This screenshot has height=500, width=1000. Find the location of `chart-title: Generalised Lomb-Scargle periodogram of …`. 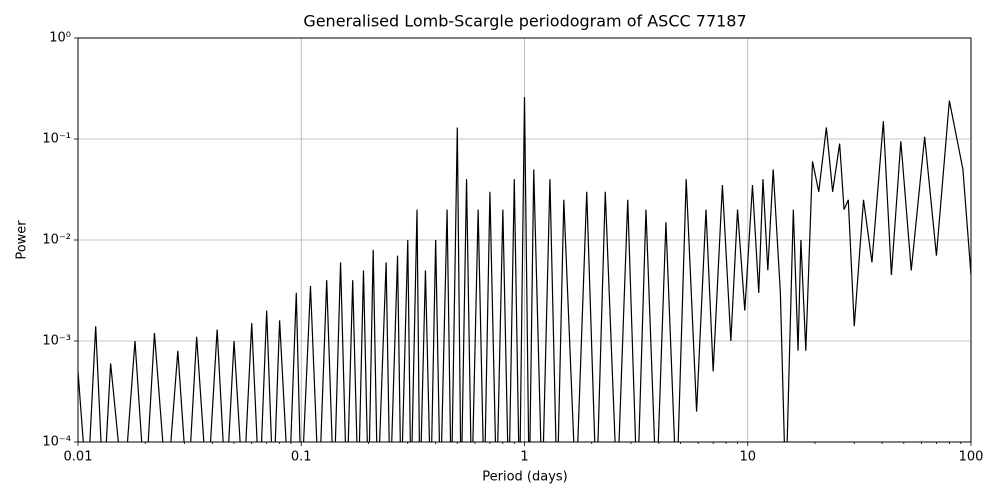

chart-title: Generalised Lomb-Scargle periodogram of … is located at coordinates (524, 21).